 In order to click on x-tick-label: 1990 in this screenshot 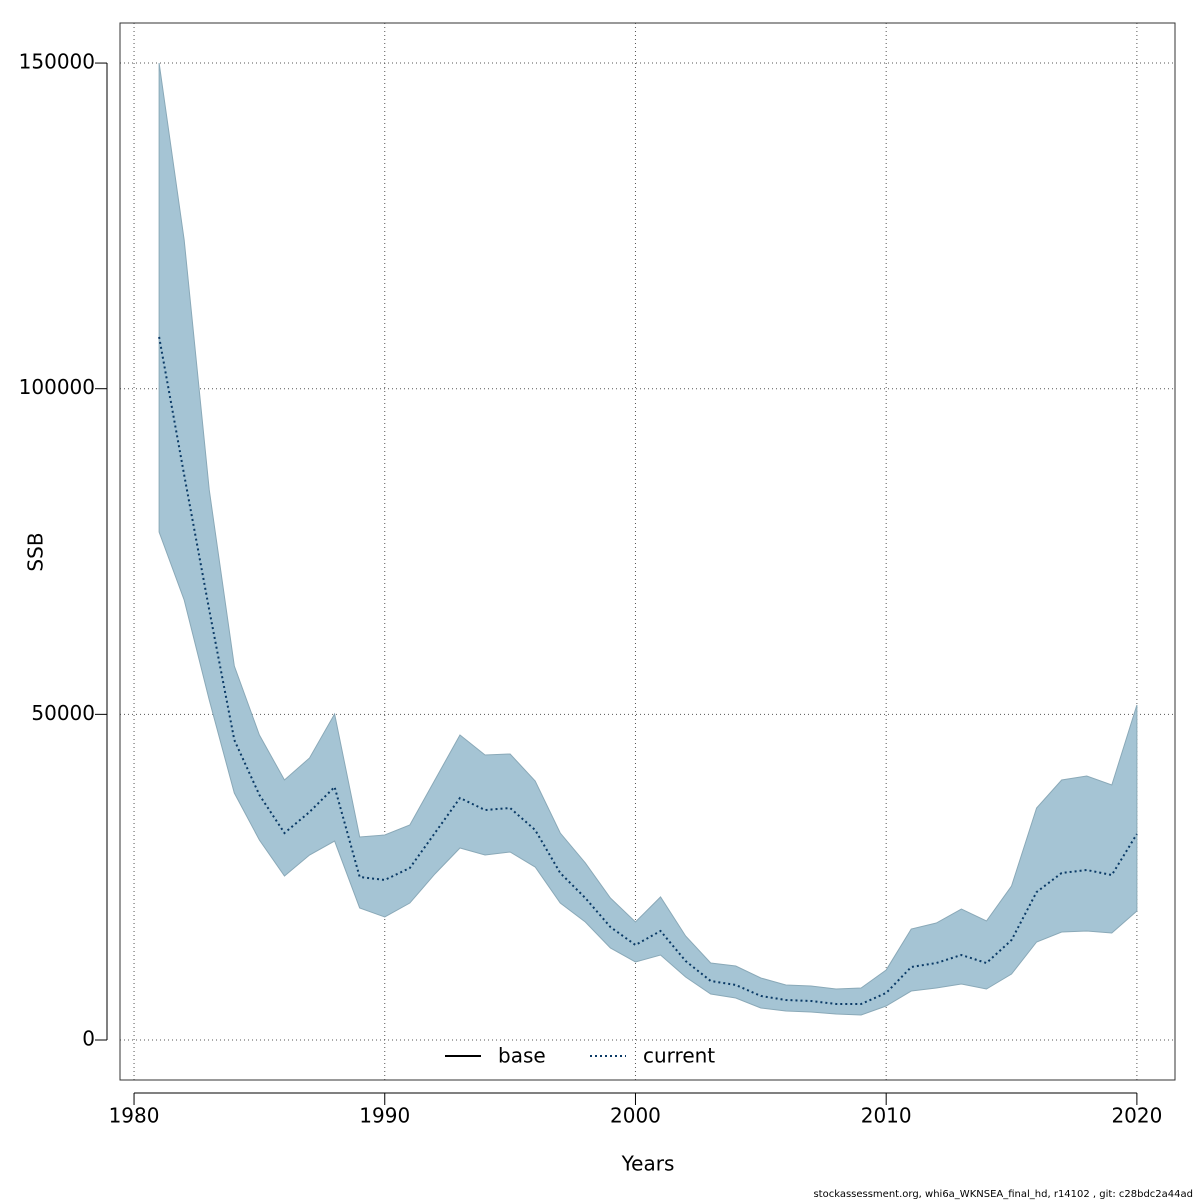, I will do `click(384, 1116)`.